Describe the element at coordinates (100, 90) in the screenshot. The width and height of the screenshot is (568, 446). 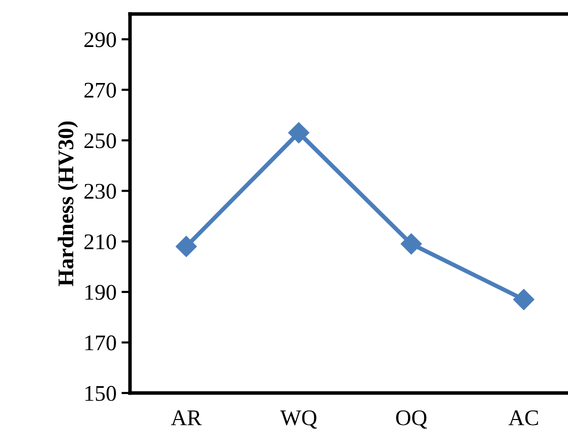
I see `y-tick-label: 270` at that location.